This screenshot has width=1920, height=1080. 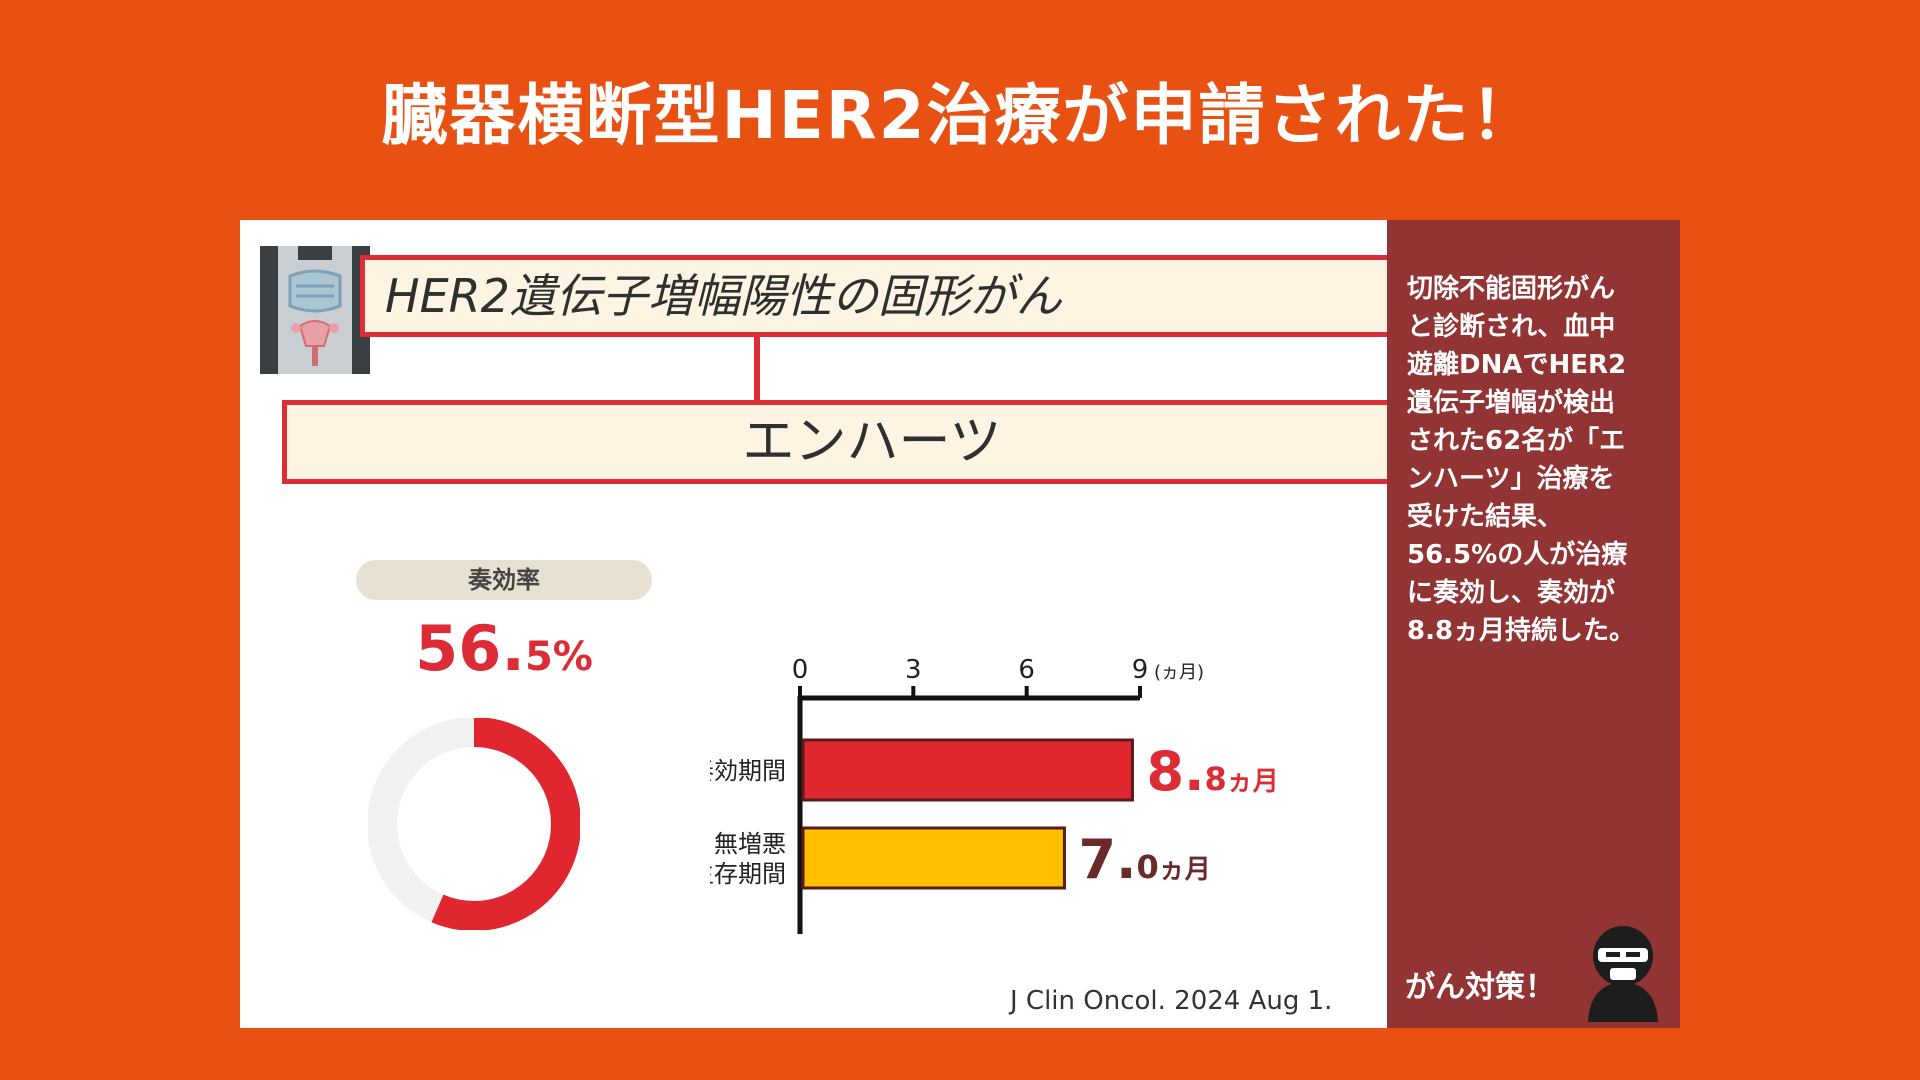 What do you see at coordinates (800, 670) in the screenshot?
I see `x-tick-label: 0` at bounding box center [800, 670].